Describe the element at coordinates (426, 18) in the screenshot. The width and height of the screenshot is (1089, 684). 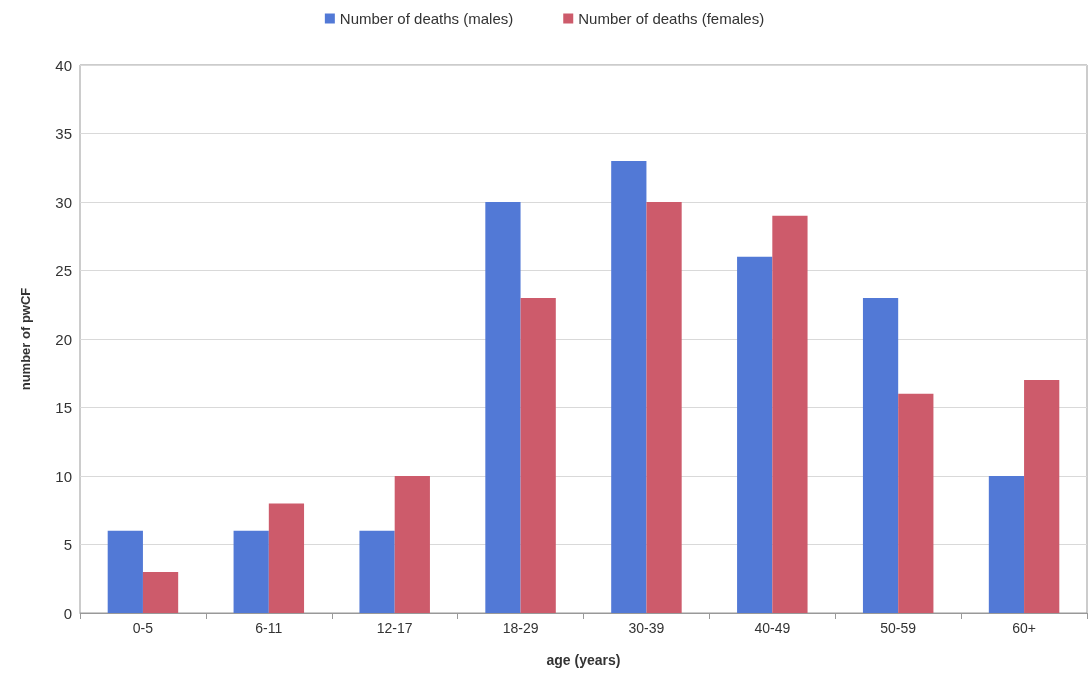
I see `legend-label: Number of deaths (males)` at that location.